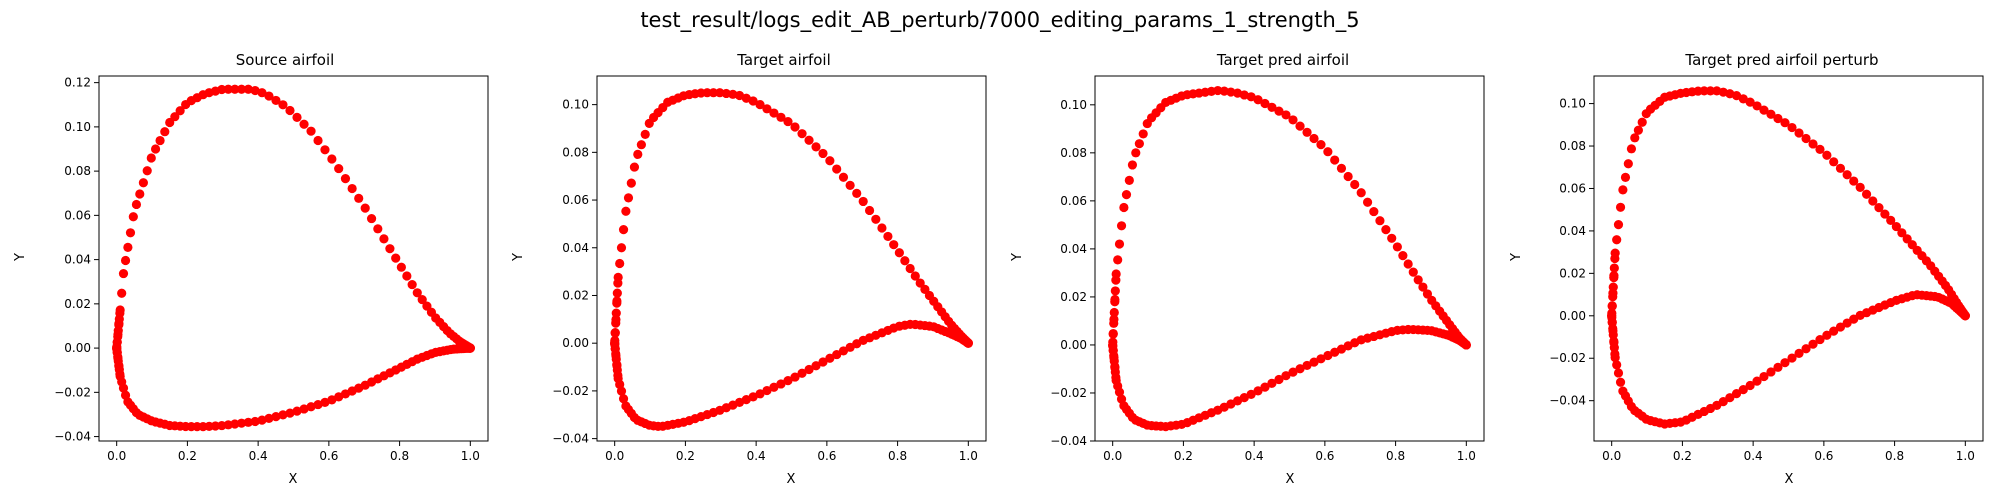 The image size is (2000, 500). What do you see at coordinates (685, 456) in the screenshot?
I see `x-tick-label: 0.2` at bounding box center [685, 456].